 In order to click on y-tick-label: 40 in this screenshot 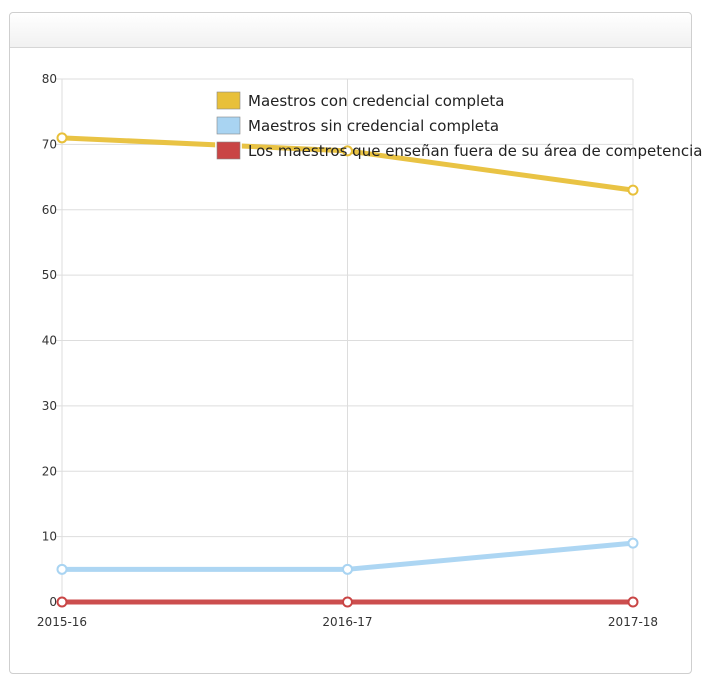, I will do `click(49, 341)`.